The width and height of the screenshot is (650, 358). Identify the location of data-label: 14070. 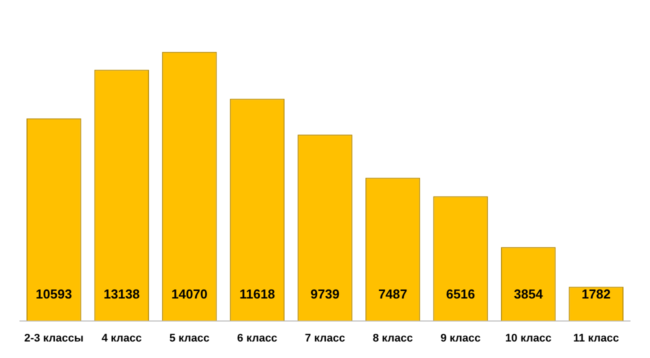
(189, 294).